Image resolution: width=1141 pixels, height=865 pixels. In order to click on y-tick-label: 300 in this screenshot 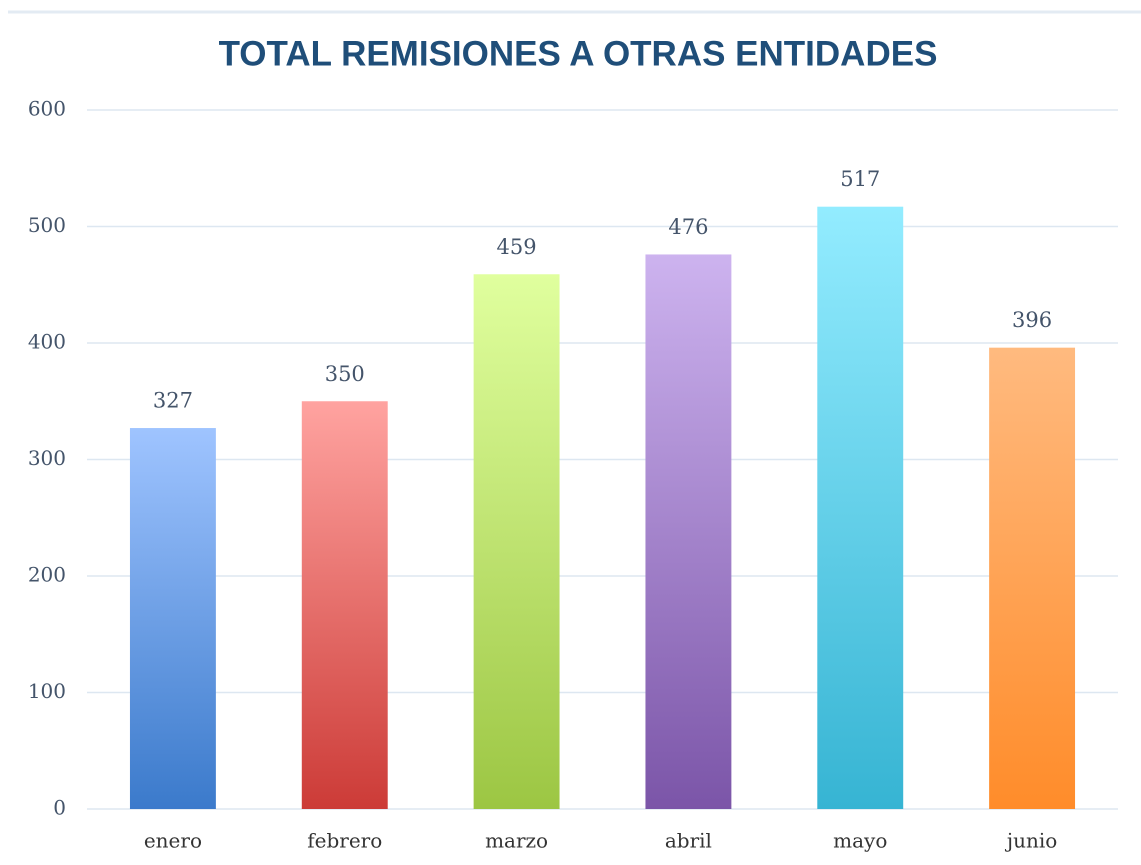, I will do `click(47, 458)`.